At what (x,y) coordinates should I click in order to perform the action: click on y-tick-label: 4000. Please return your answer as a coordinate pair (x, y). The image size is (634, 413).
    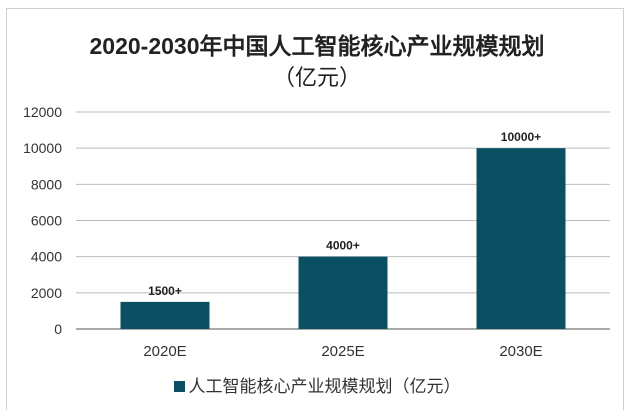
    Looking at the image, I should click on (46, 257).